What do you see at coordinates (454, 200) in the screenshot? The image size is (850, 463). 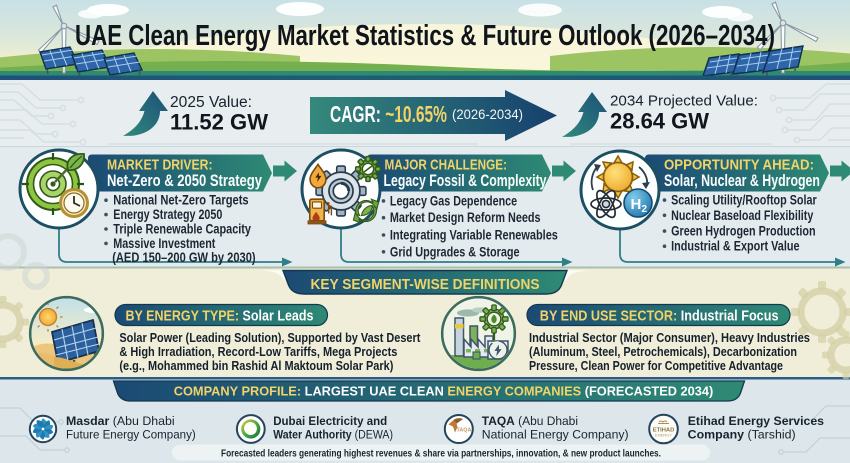 I see `svg-text: Legacy Gas Dependence` at bounding box center [454, 200].